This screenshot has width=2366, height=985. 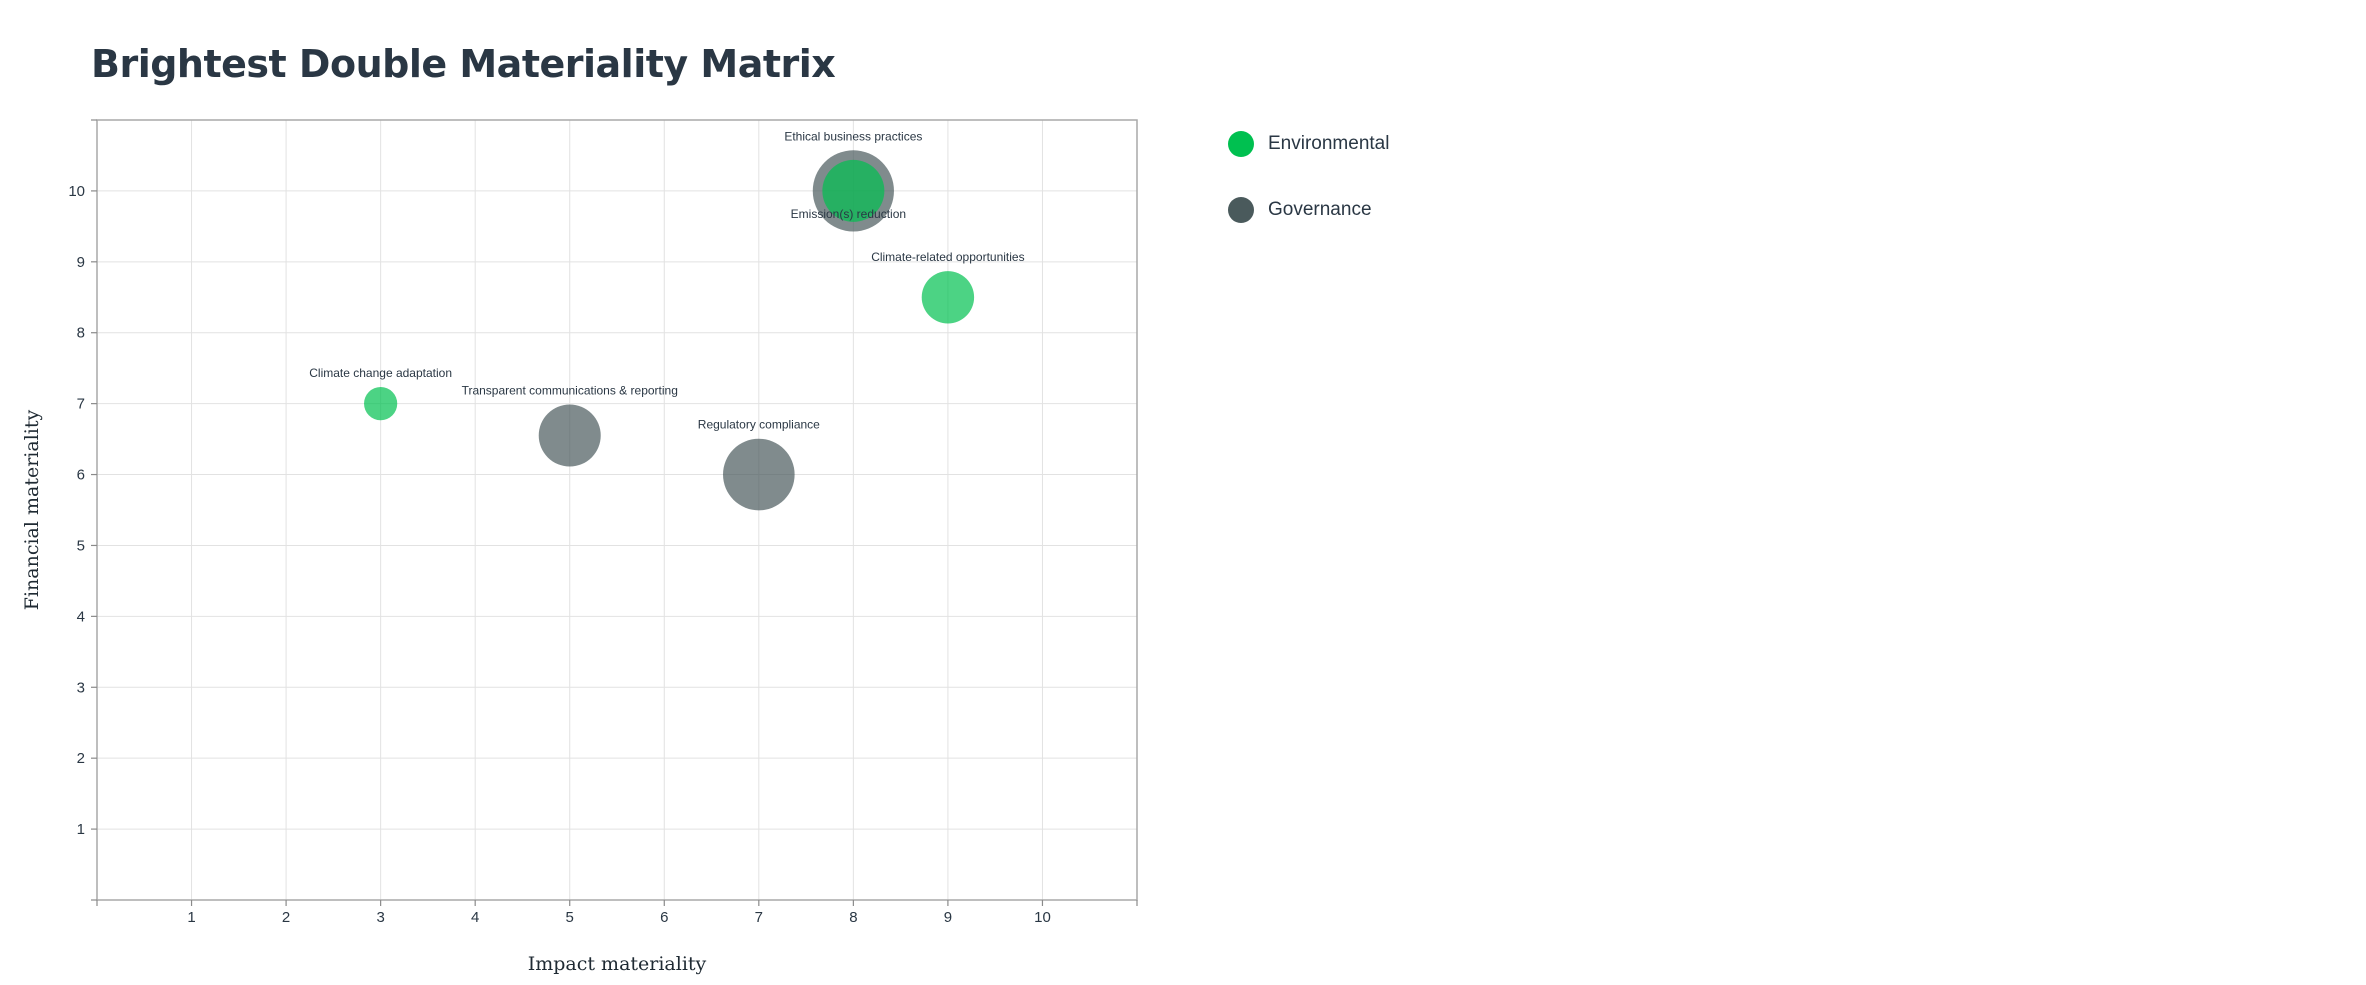 What do you see at coordinates (570, 917) in the screenshot?
I see `x-tick-label: 5` at bounding box center [570, 917].